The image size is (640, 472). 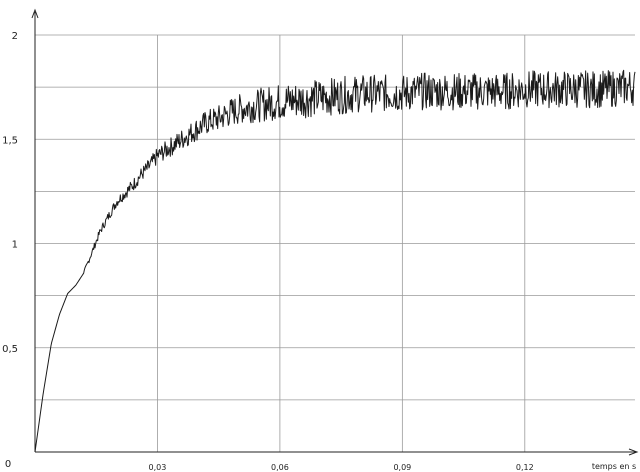 What do you see at coordinates (15, 245) in the screenshot?
I see `y-tick-label: 1` at bounding box center [15, 245].